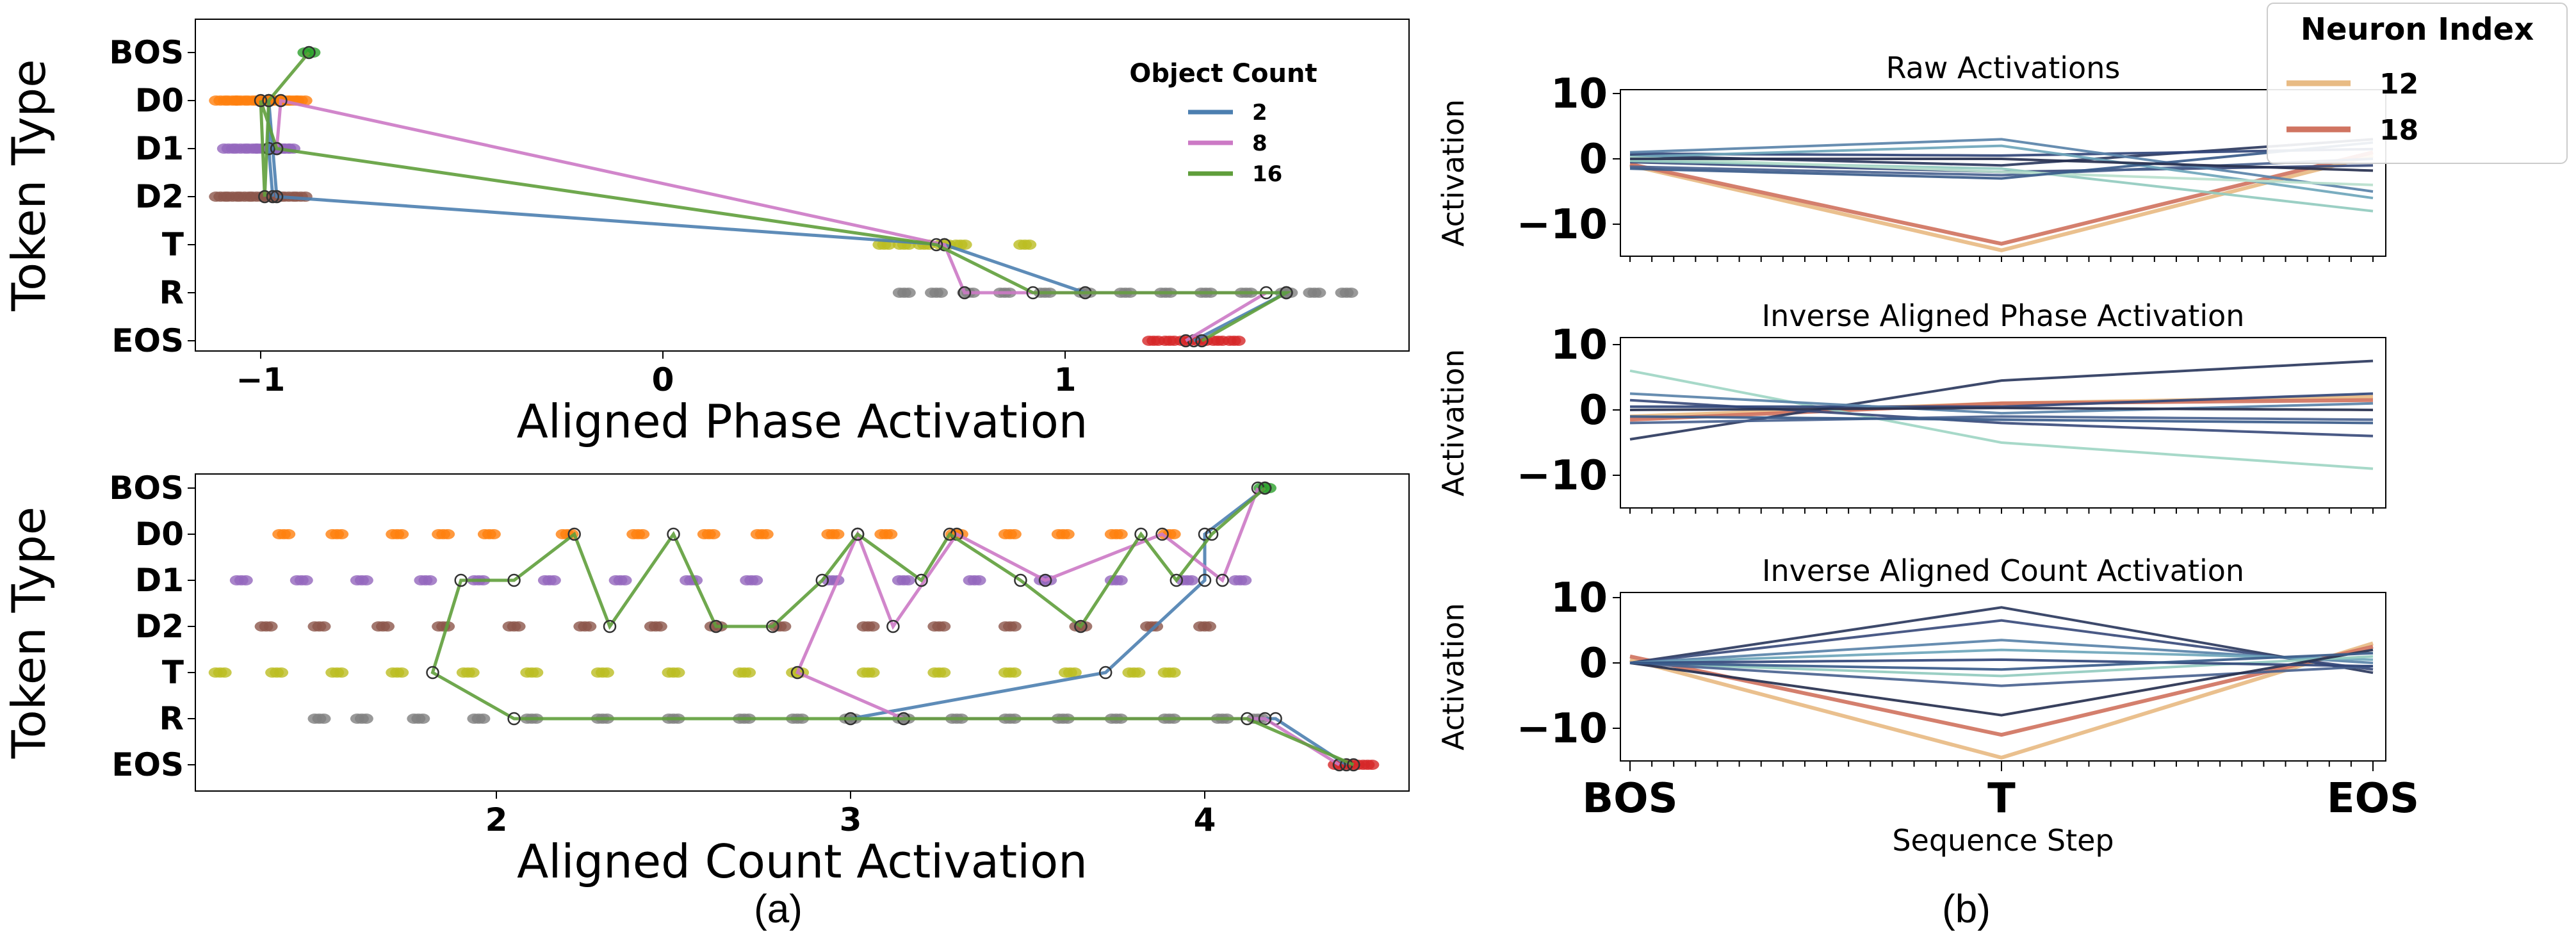 The image size is (2576, 939). Describe the element at coordinates (1629, 798) in the screenshot. I see `x-tick-label: BOS` at that location.